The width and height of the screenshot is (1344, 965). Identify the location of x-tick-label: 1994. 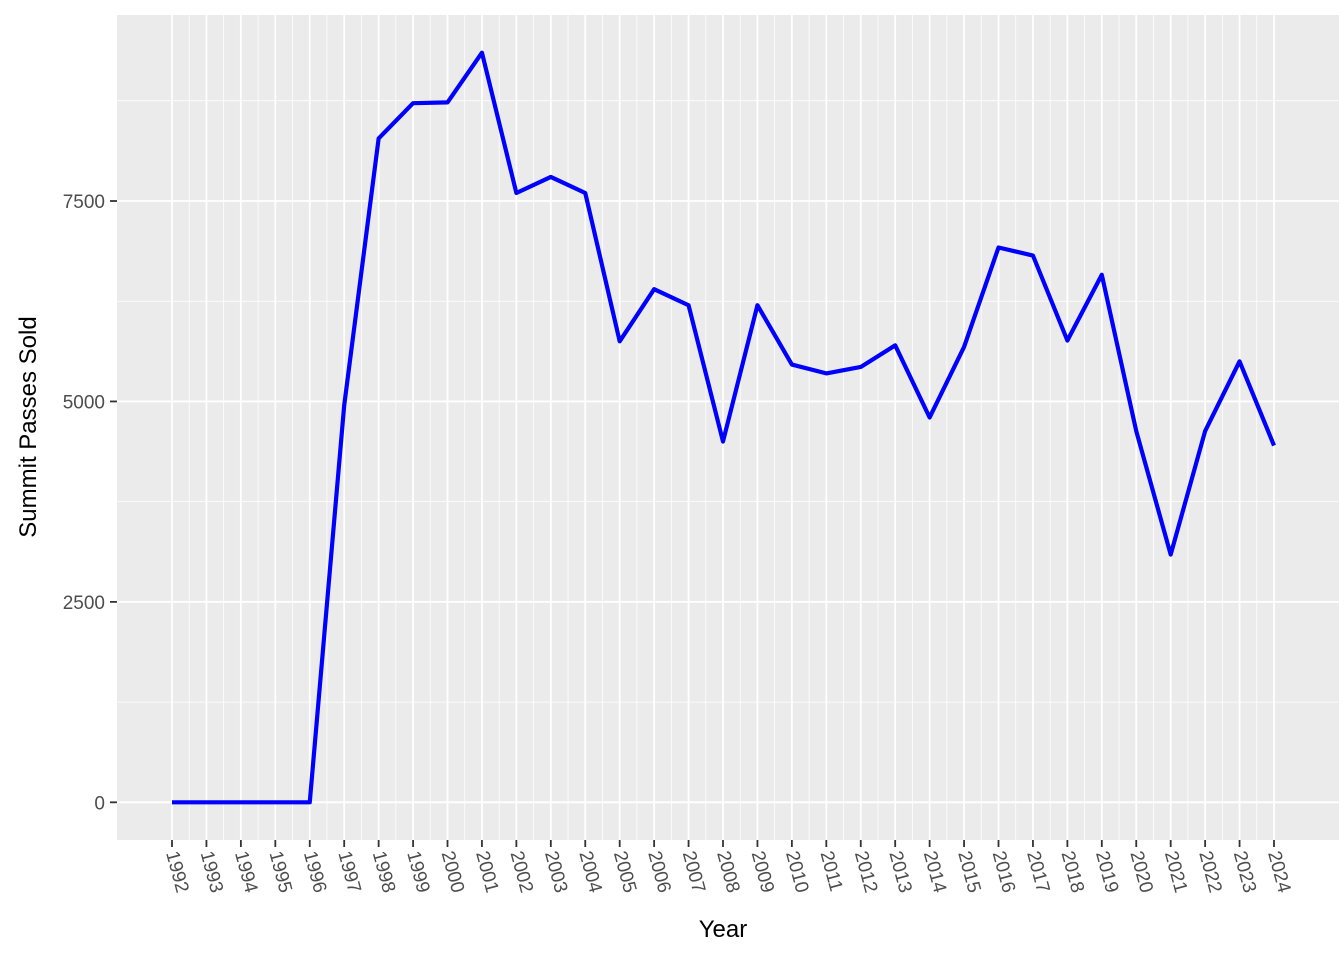
(245, 872).